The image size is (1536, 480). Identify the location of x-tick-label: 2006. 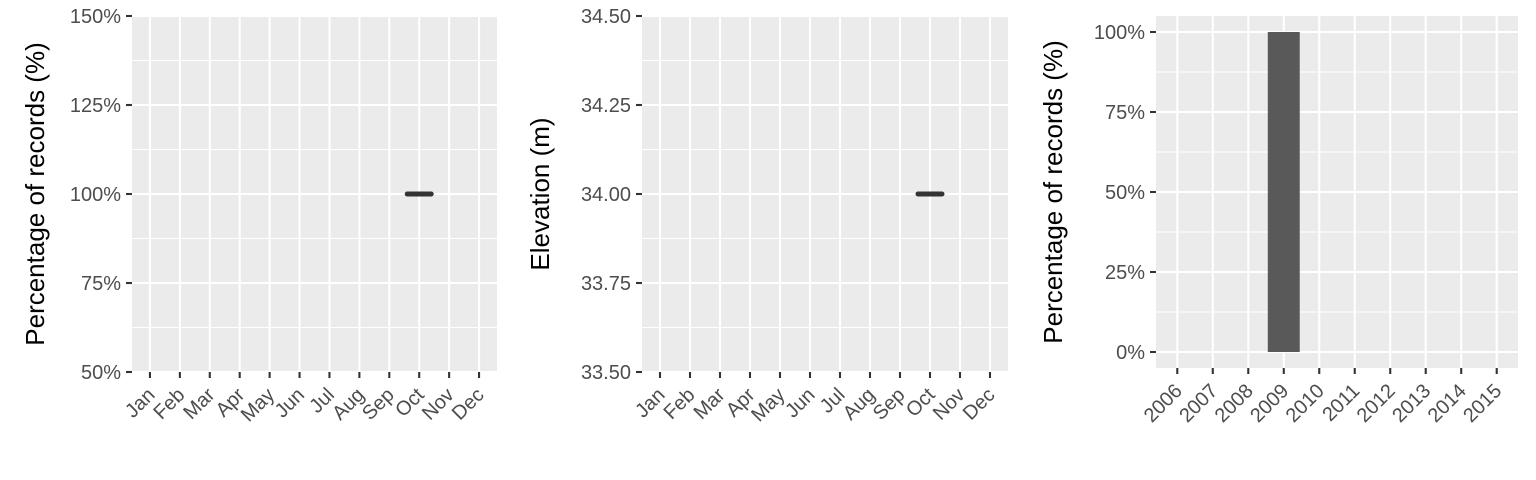
(1163, 403).